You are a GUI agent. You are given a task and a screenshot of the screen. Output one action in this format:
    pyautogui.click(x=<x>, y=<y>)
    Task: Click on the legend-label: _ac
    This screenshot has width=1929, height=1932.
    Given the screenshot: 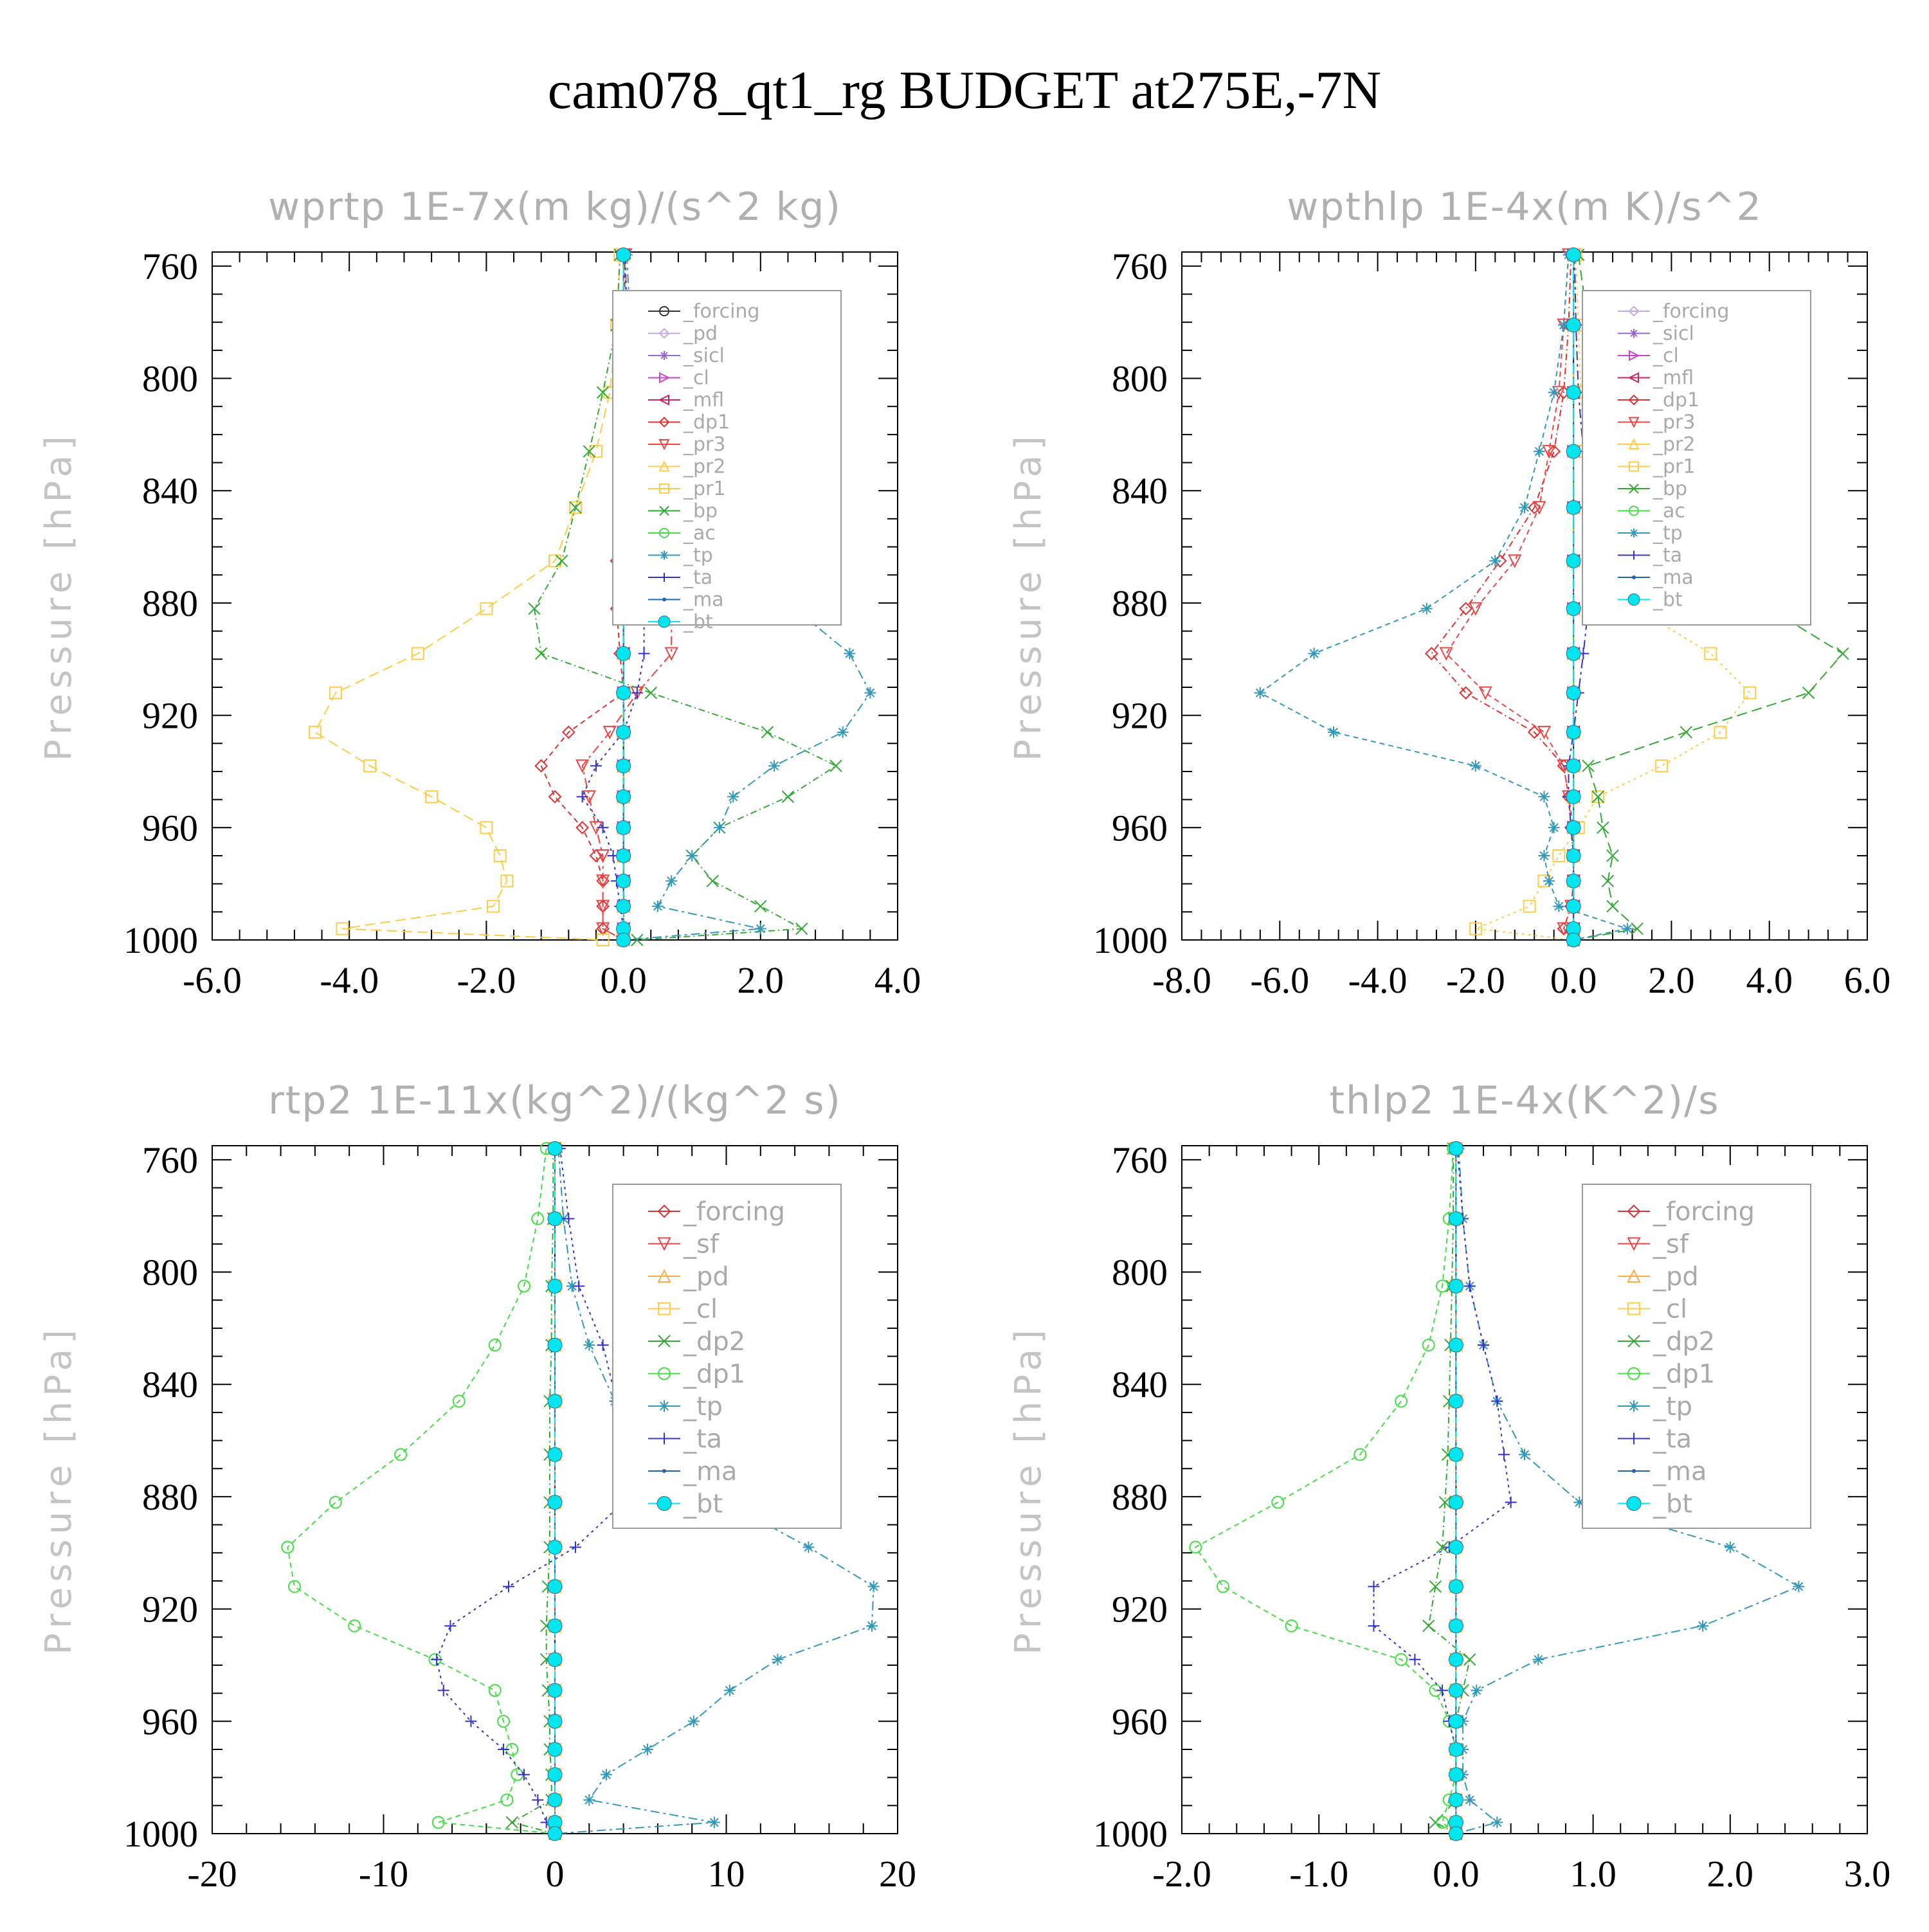 What is the action you would take?
    pyautogui.click(x=1669, y=511)
    